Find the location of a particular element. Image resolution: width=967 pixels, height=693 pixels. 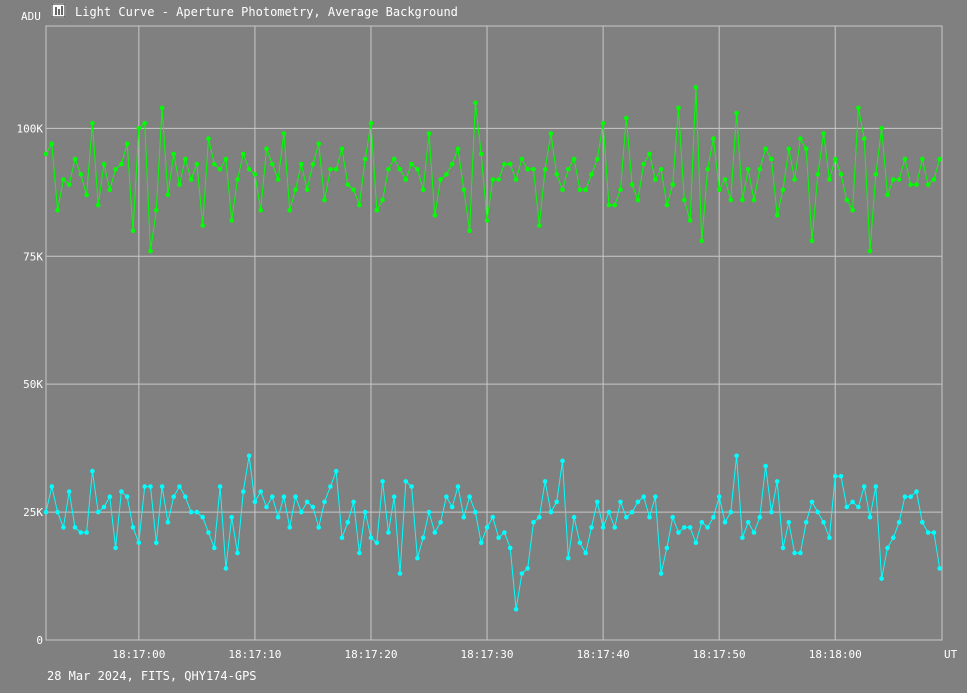

x-tick-label: 18:17:40 is located at coordinates (603, 654).